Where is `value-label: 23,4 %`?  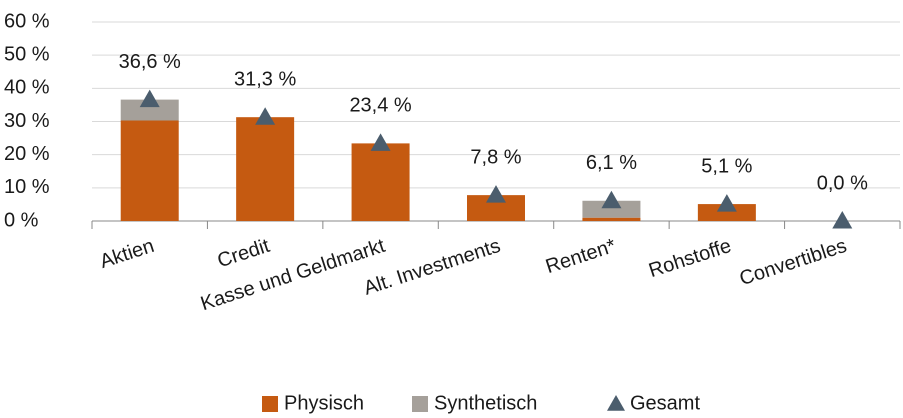
value-label: 23,4 % is located at coordinates (380, 106).